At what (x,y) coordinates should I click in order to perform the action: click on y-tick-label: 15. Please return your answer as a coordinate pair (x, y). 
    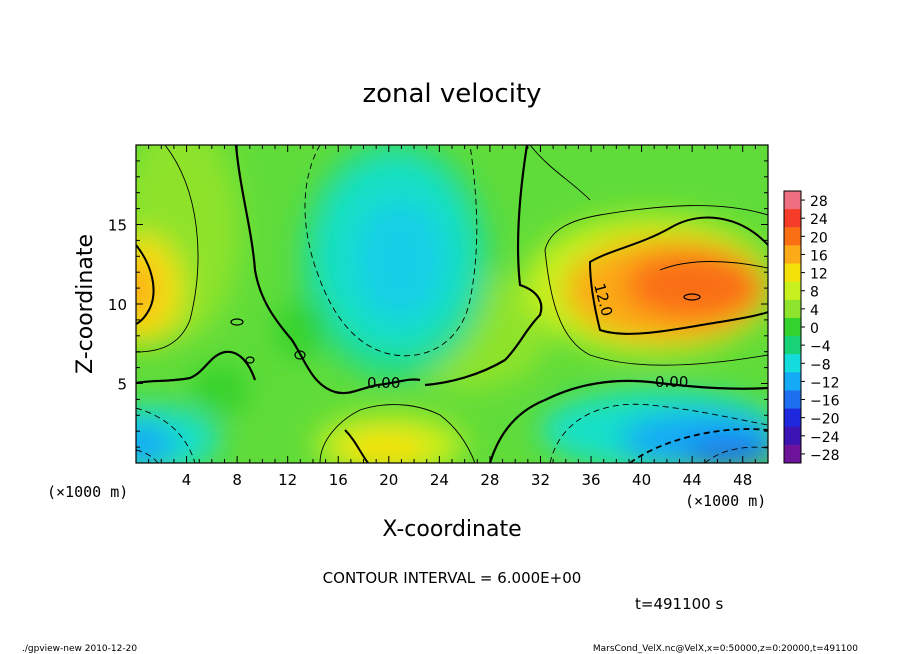
    Looking at the image, I should click on (117, 226).